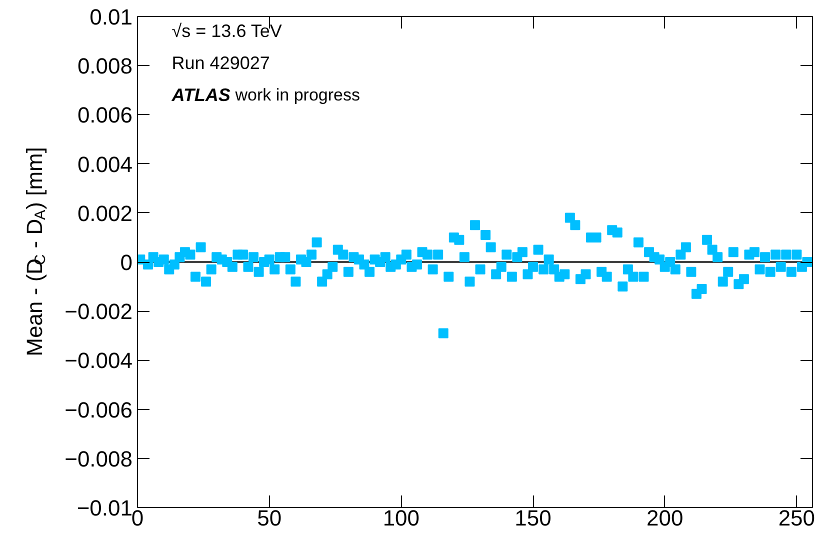 Image resolution: width=820 pixels, height=535 pixels. What do you see at coordinates (105, 115) in the screenshot?
I see `y-tick-label: 0.006` at bounding box center [105, 115].